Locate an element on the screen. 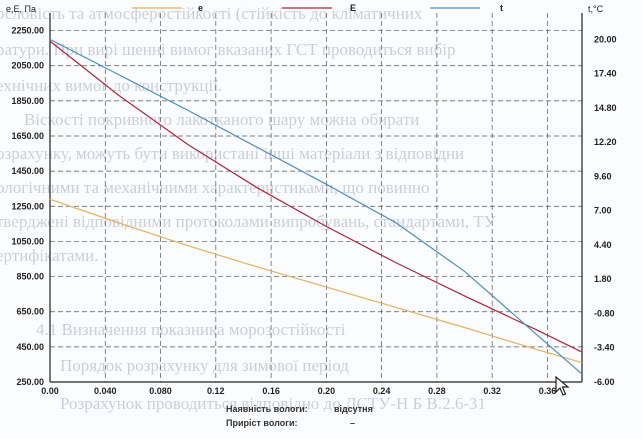  left-y-tick-label: 650.00 is located at coordinates (30, 312).